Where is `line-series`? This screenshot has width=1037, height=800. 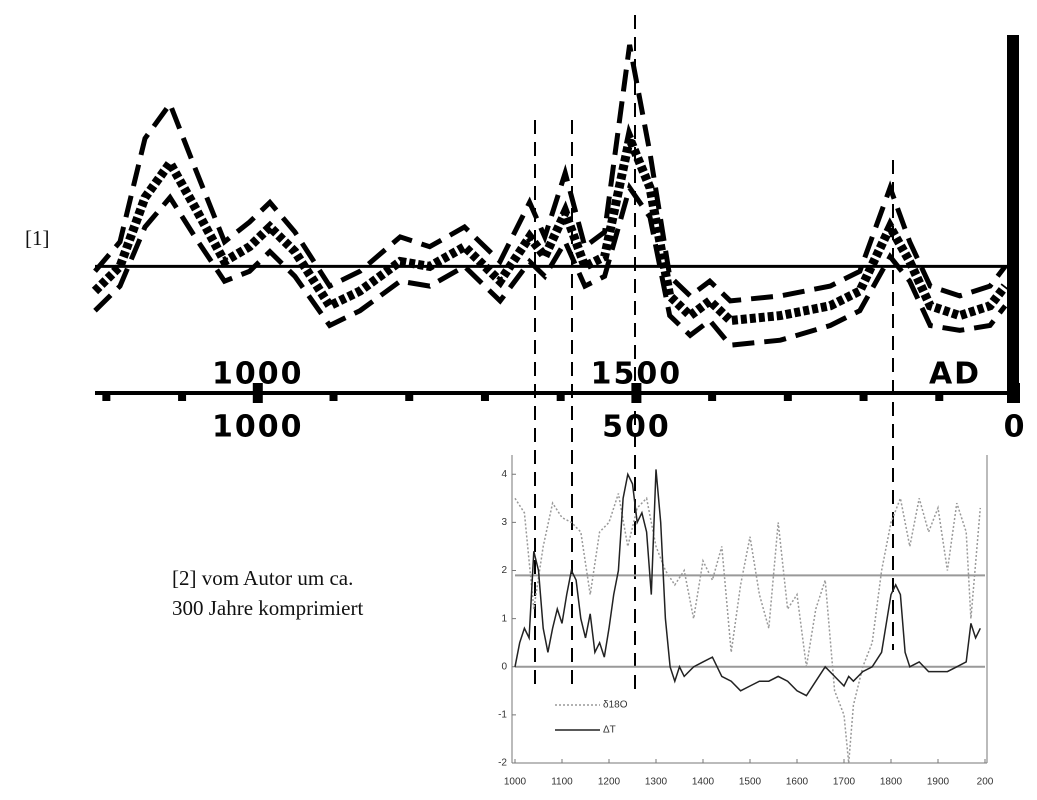
line-series is located at coordinates (747, 583).